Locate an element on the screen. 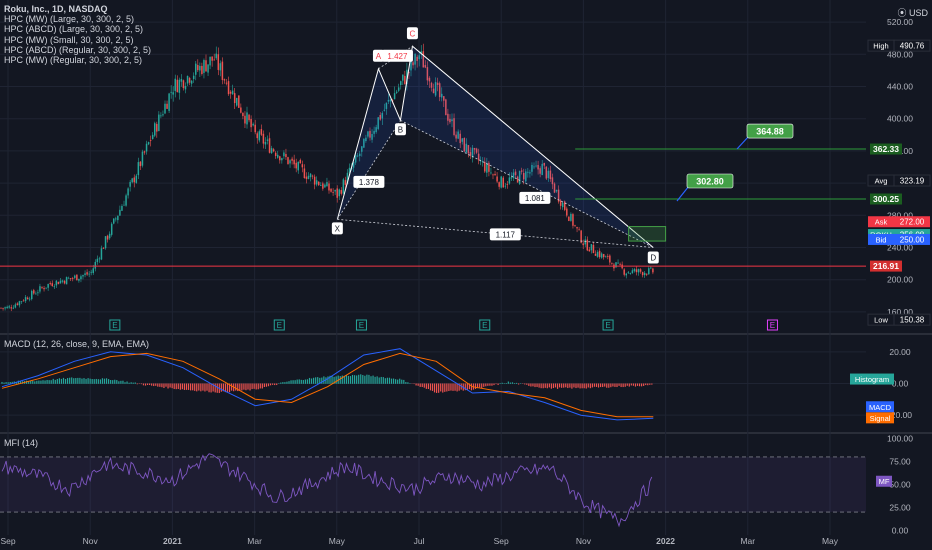 Image resolution: width=932 pixels, height=550 pixels. indicator-legend-3: HPC (MW) (Small, 30, 300, 2, 5) is located at coordinates (69, 39).